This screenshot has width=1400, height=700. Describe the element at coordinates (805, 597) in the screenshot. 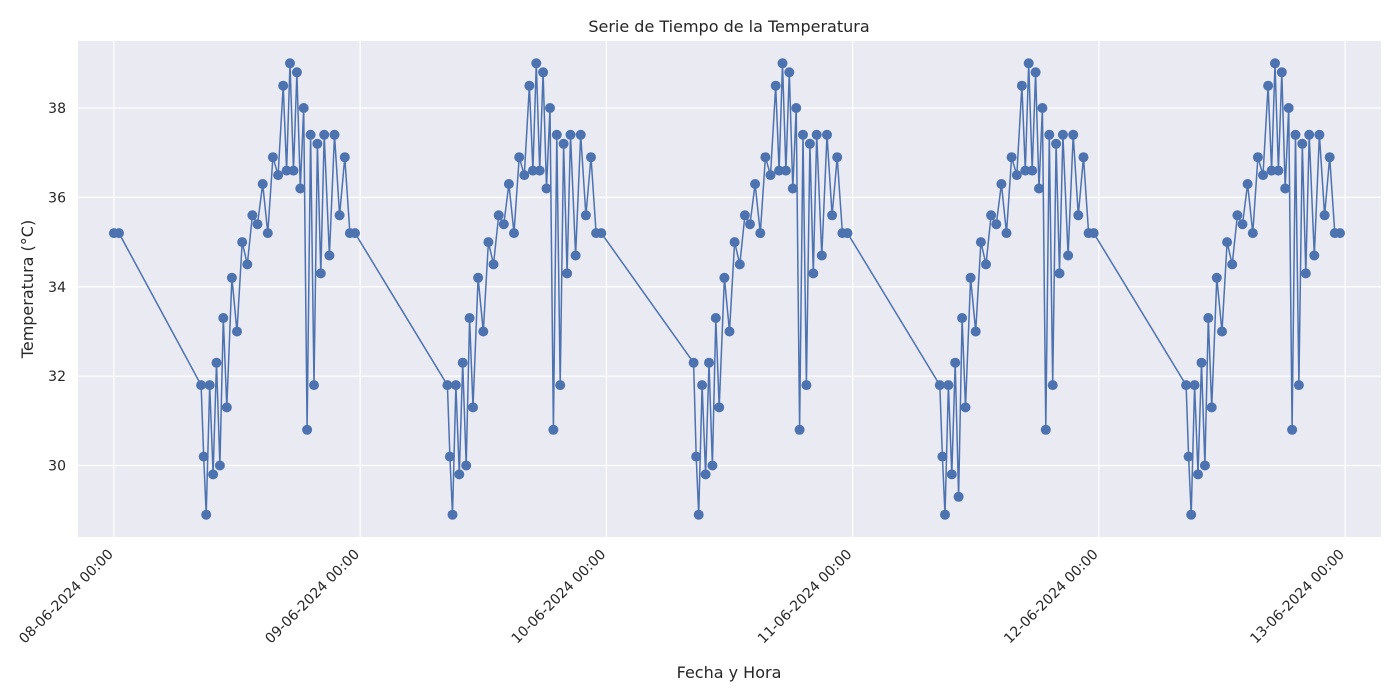

I see `x-tick-label: 11-06-2024 00:00` at that location.